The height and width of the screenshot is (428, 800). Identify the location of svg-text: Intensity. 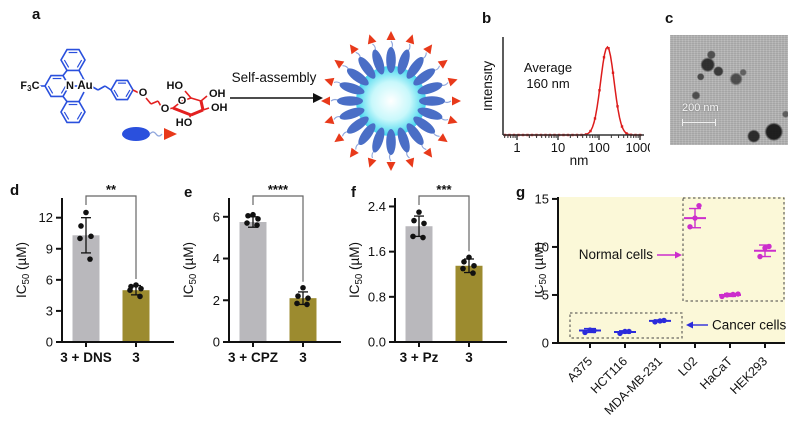
(489, 86).